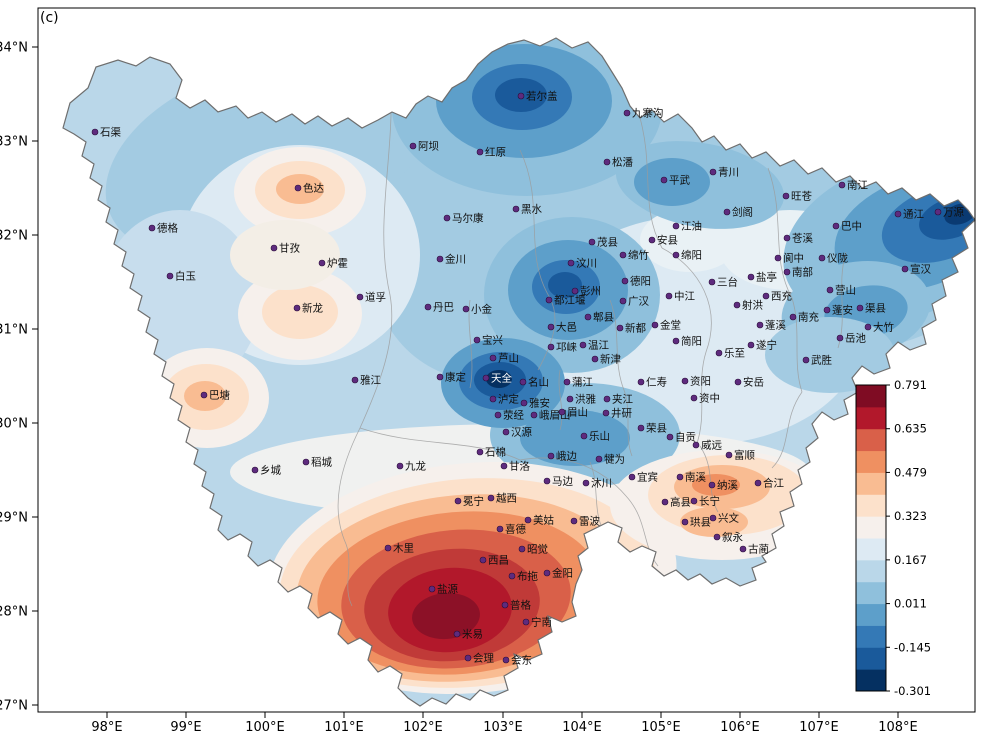 This screenshot has width=992, height=744. What do you see at coordinates (898, 727) in the screenshot?
I see `x-tick-label: 108°E` at bounding box center [898, 727].